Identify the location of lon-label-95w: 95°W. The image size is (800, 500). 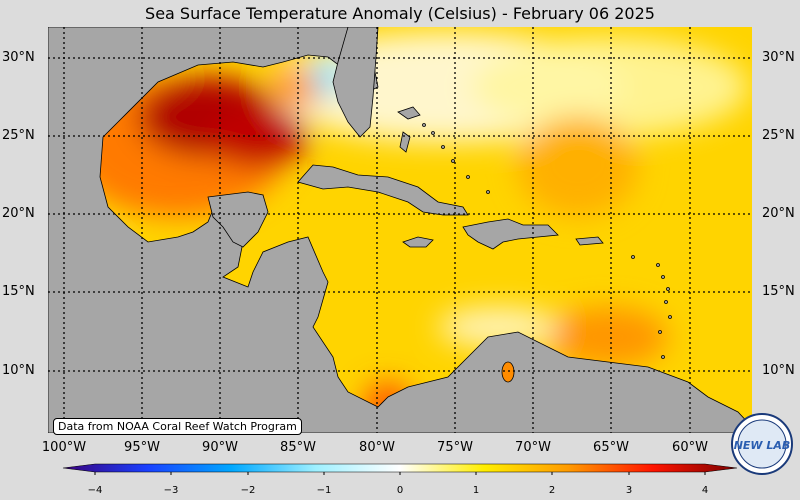
(142, 447).